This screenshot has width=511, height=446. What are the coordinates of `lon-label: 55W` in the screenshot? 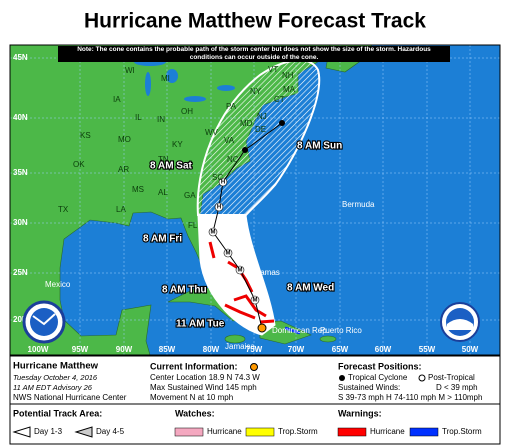 It's located at (427, 349).